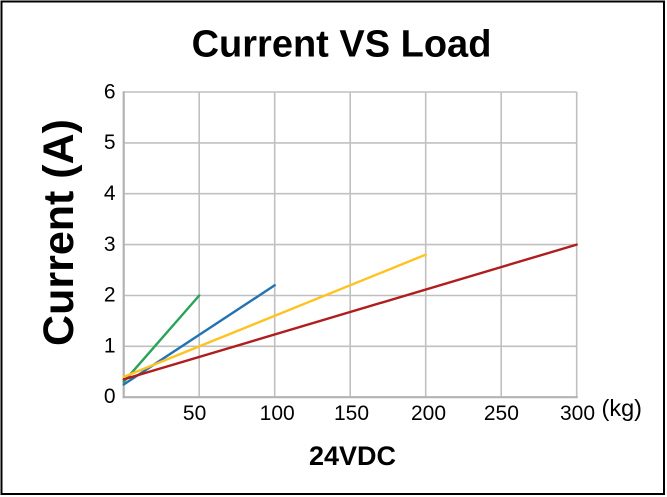 Image resolution: width=667 pixels, height=497 pixels. I want to click on svg-text: 0, so click(110, 396).